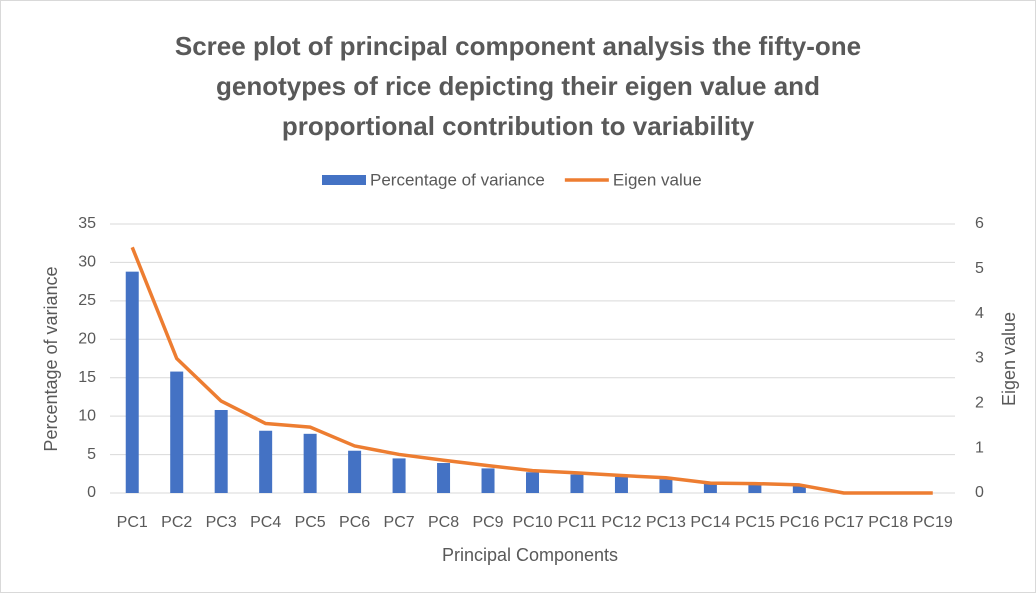 The height and width of the screenshot is (598, 1036). What do you see at coordinates (979, 358) in the screenshot?
I see `y2-tick-label: 3` at bounding box center [979, 358].